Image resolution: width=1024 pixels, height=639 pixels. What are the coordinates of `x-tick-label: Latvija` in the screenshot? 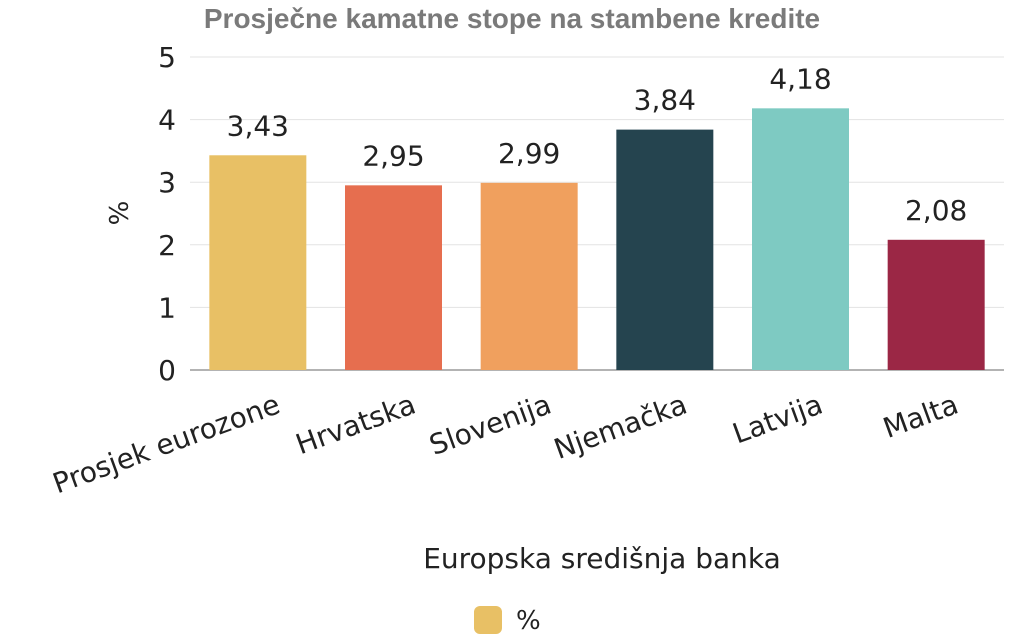 It's located at (777, 419).